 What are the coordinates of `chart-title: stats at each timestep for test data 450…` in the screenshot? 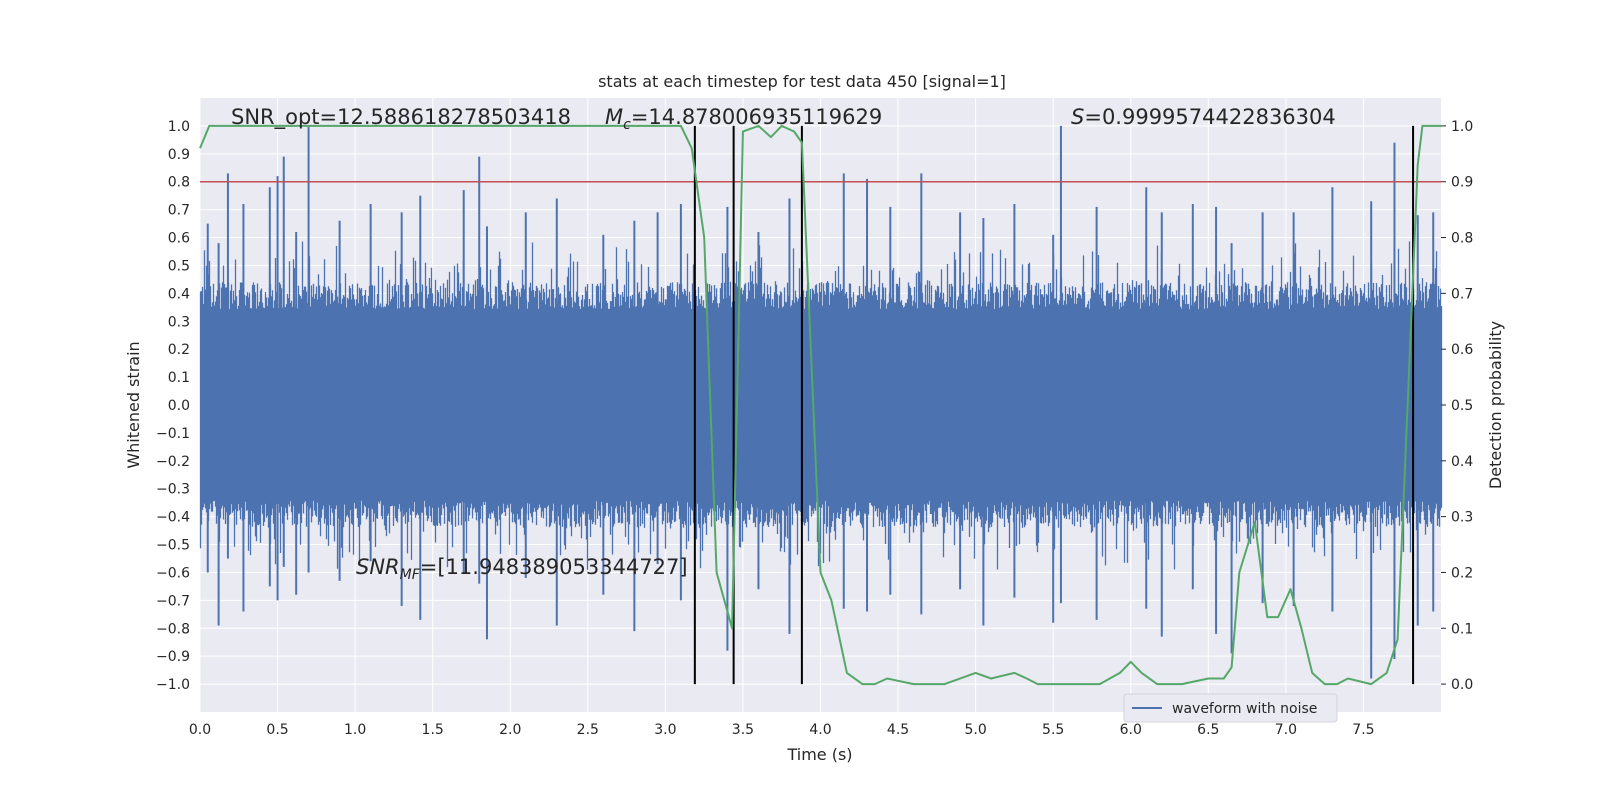 It's located at (802, 81).